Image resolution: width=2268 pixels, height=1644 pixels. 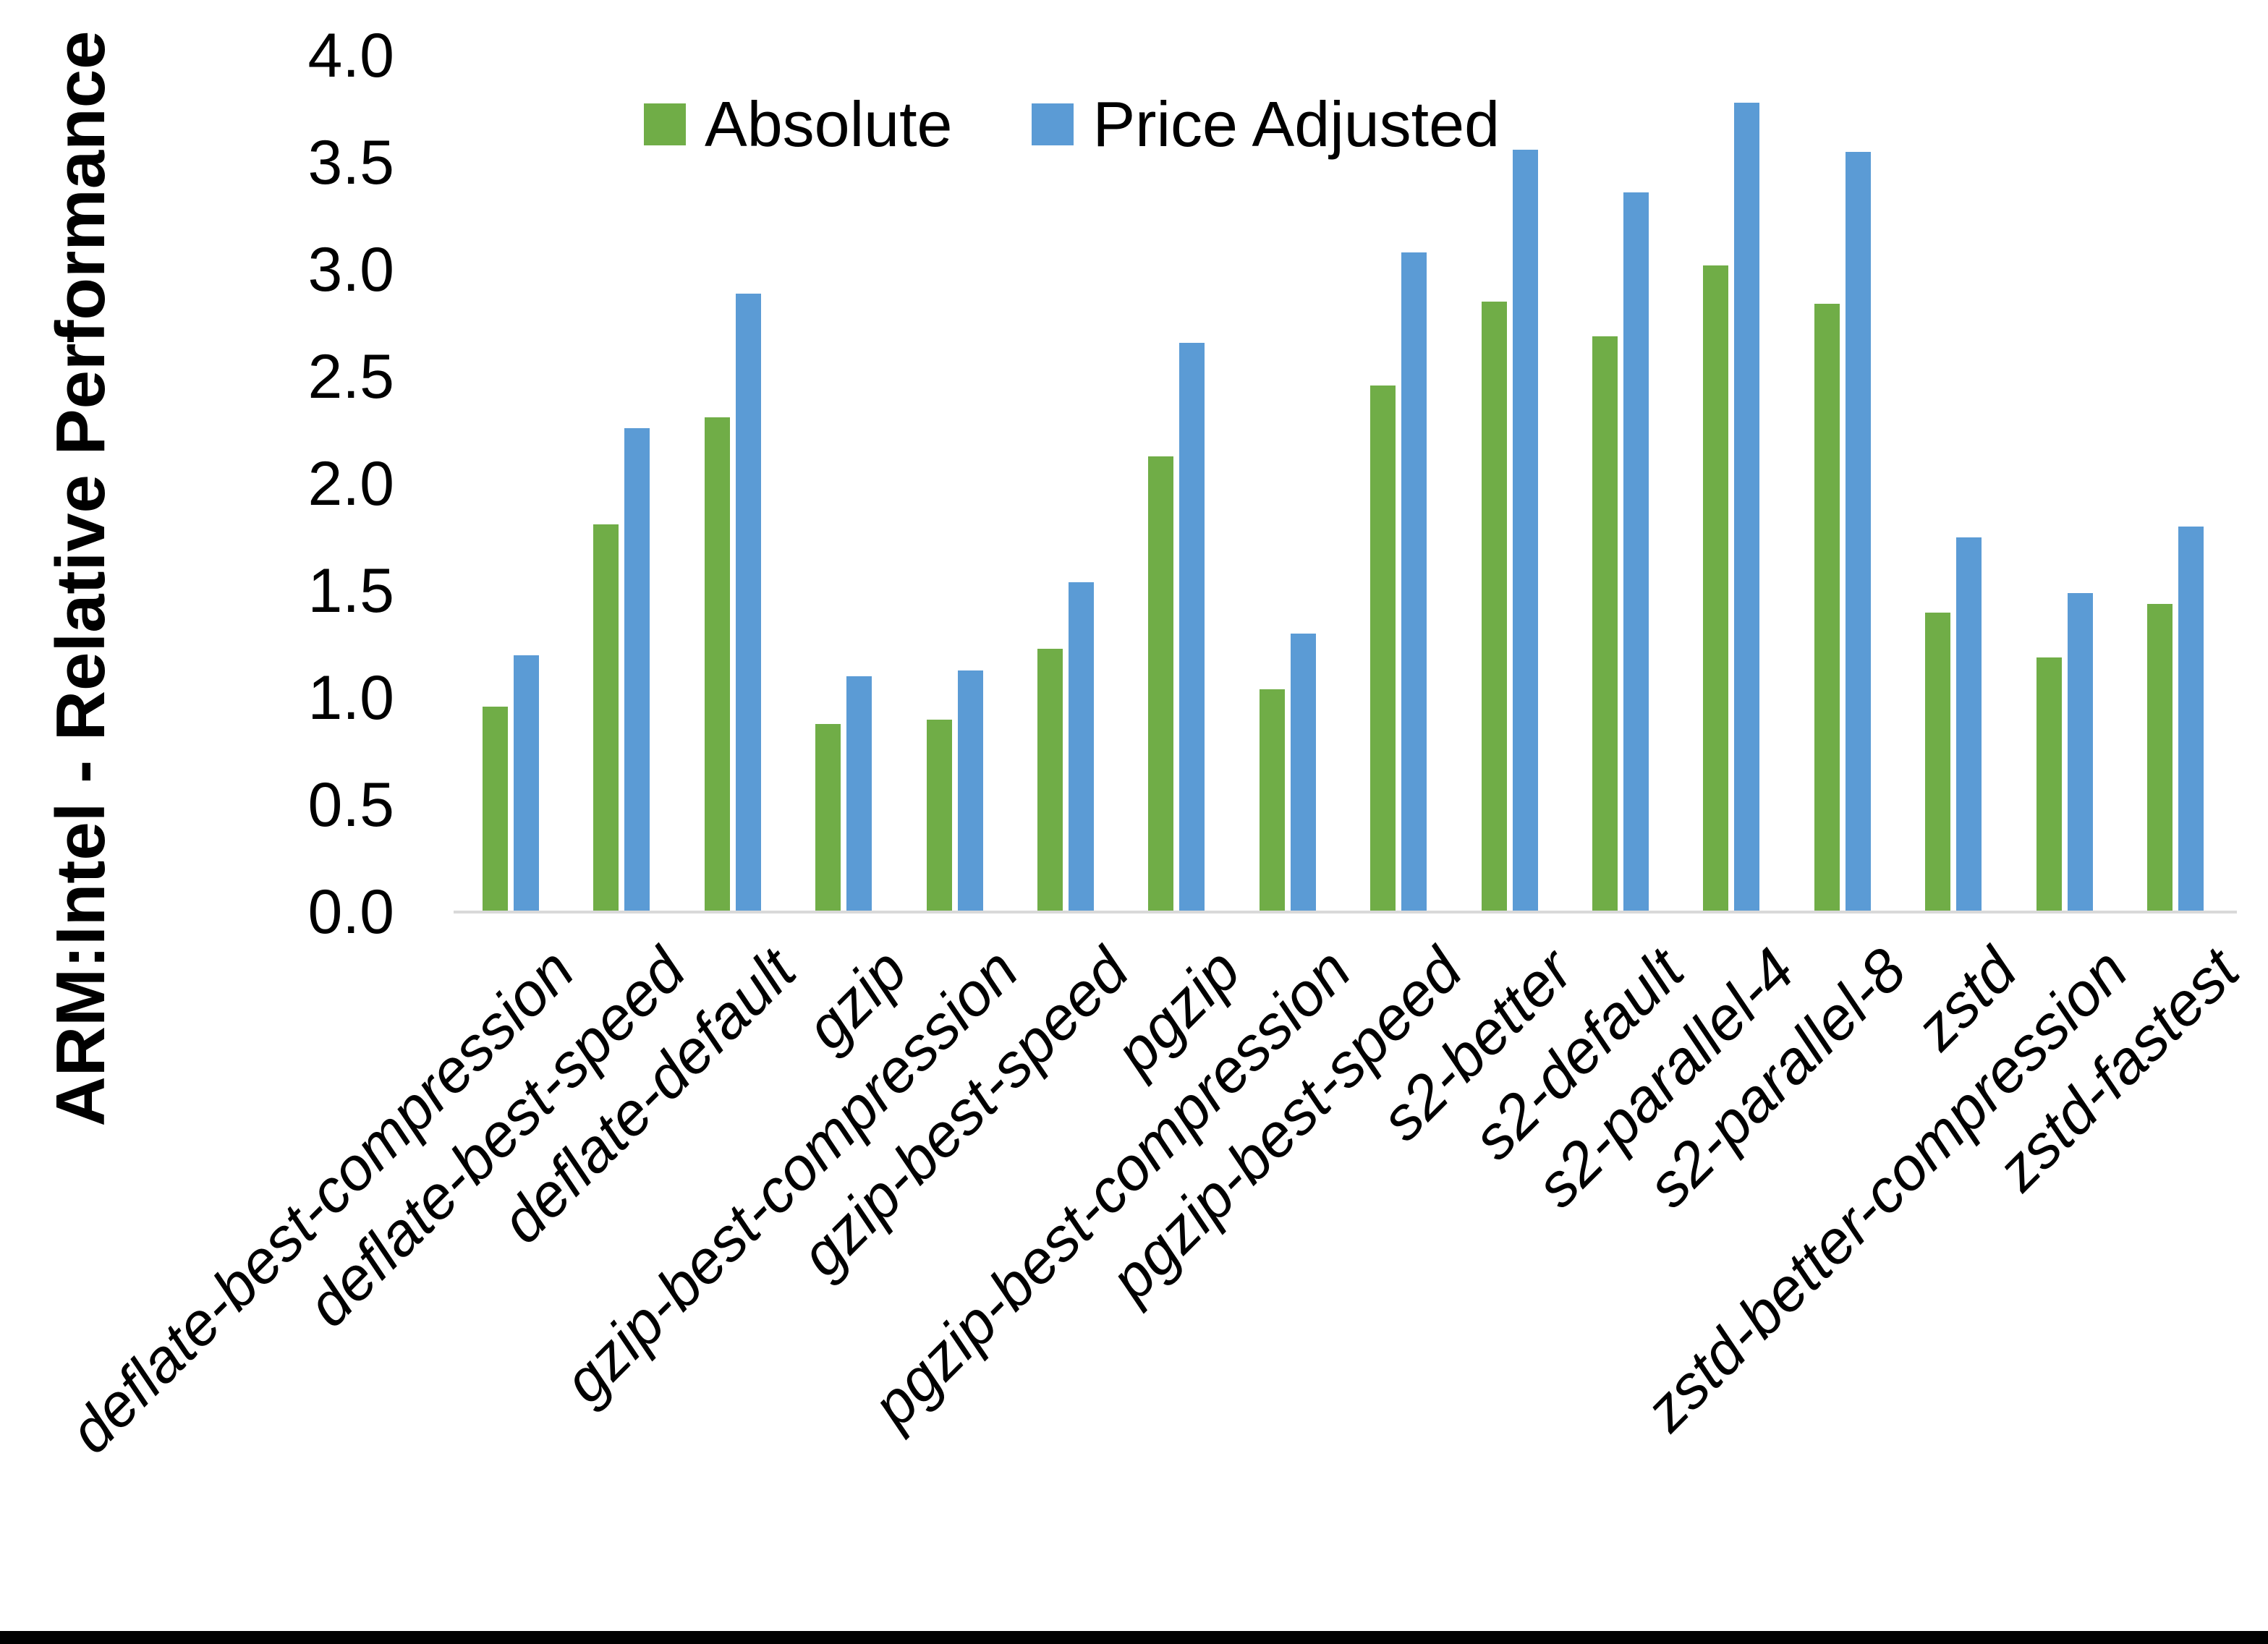 I want to click on x-axis-line, so click(x=1345, y=912).